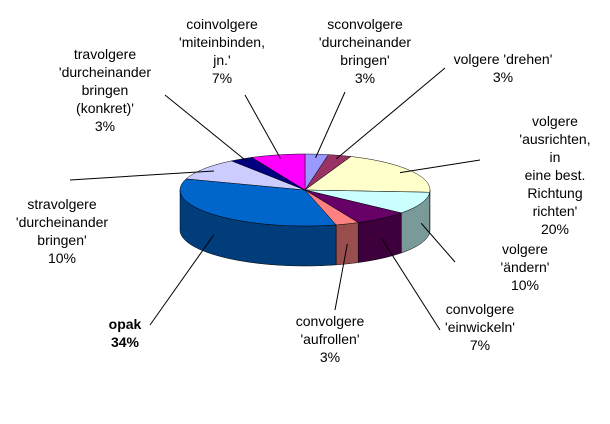  Describe the element at coordinates (125, 342) in the screenshot. I see `value-label: 34%` at that location.